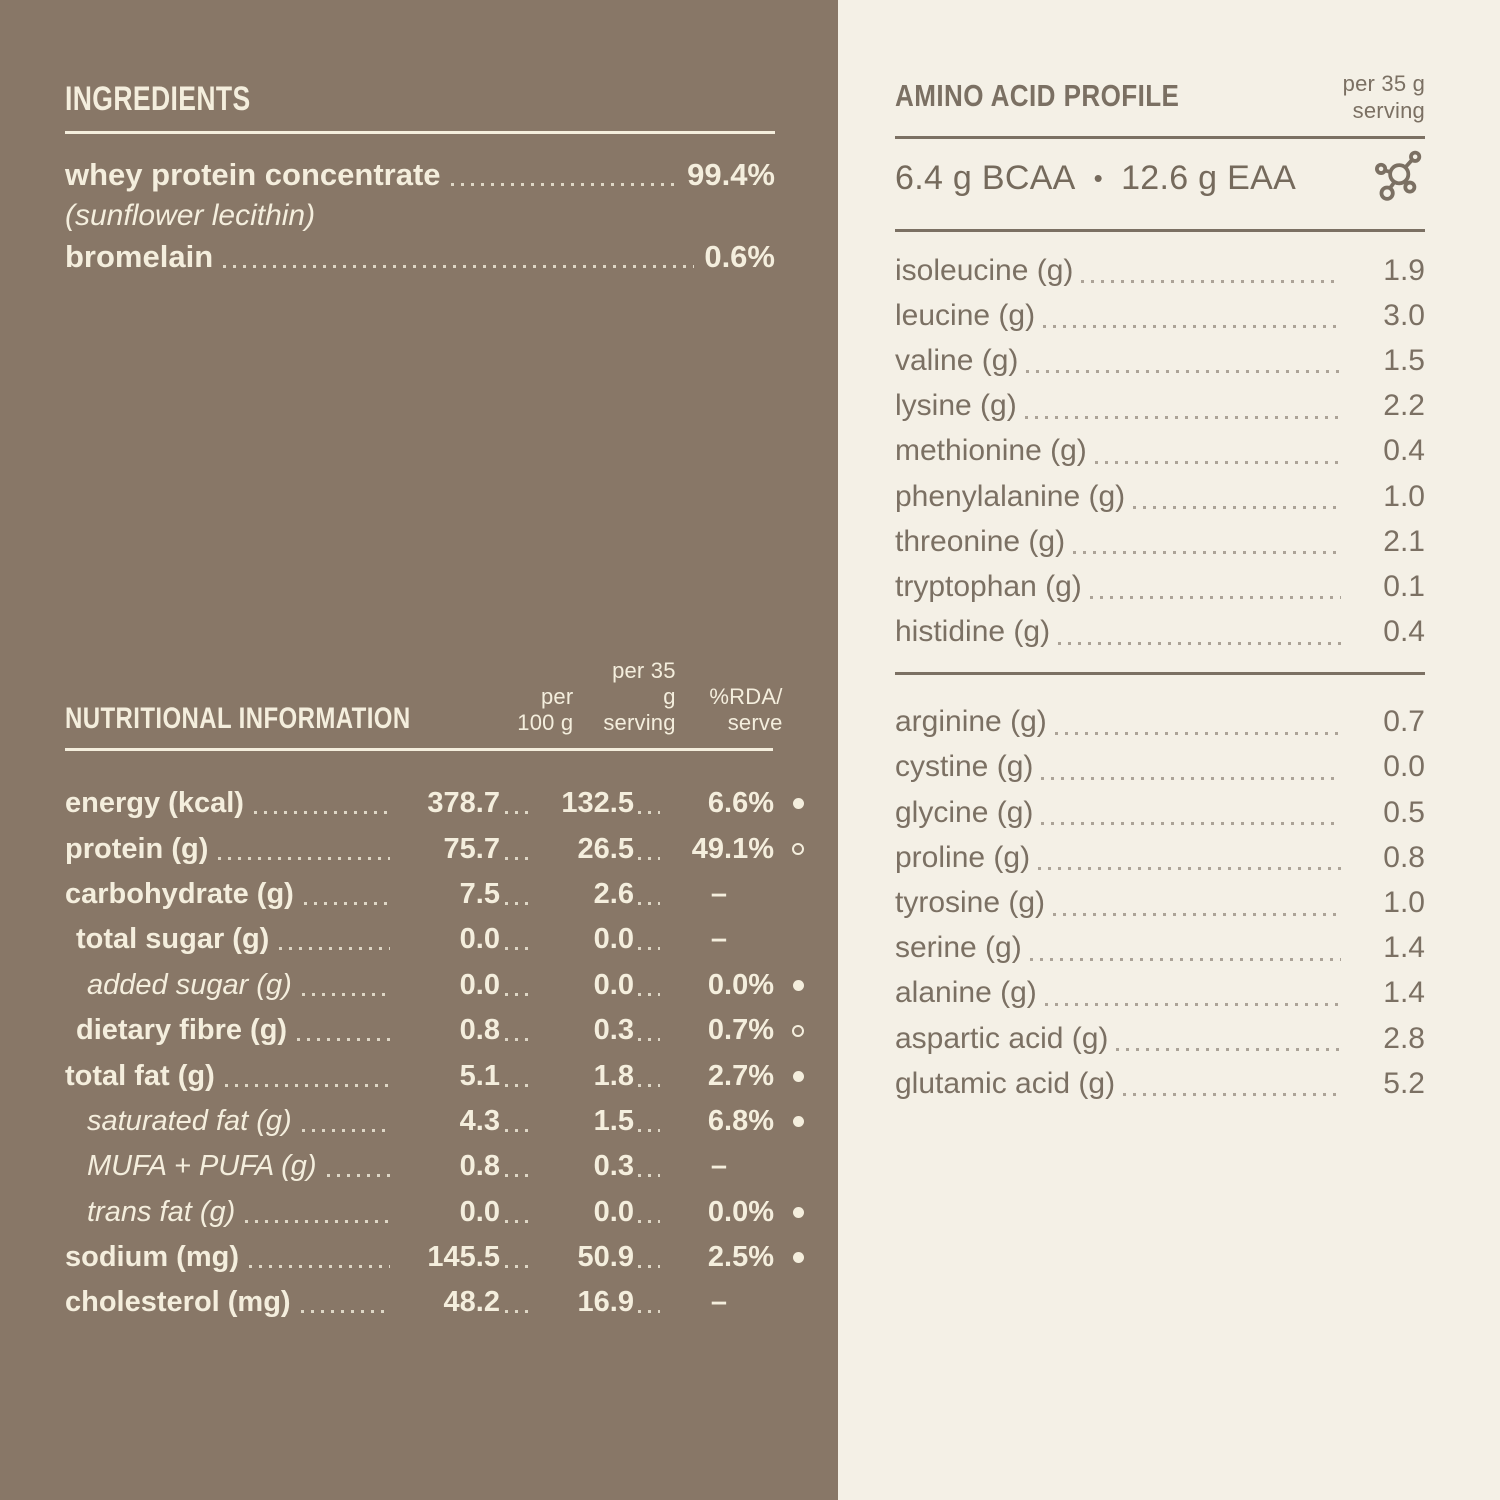 This screenshot has height=1500, width=1500. Describe the element at coordinates (161, 1211) in the screenshot. I see `row-label: trans fat (g)` at that location.